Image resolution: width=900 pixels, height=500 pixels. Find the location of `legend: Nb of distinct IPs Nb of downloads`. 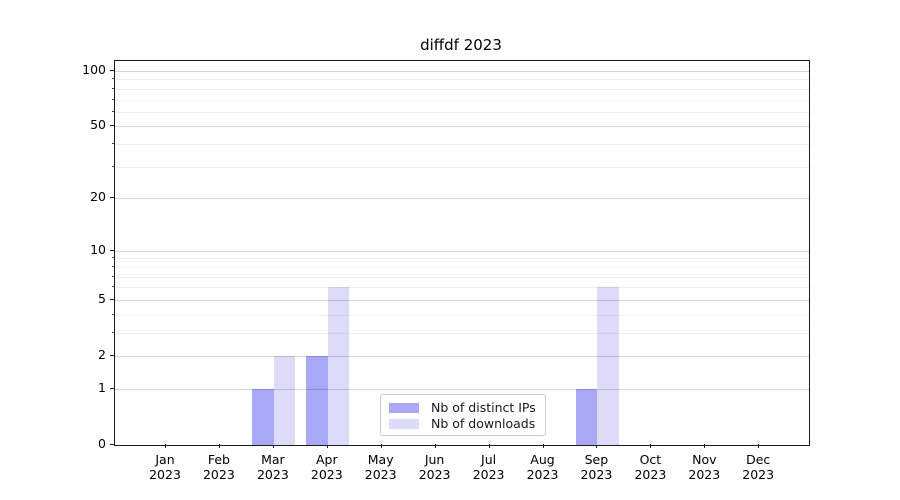

legend: Nb of distinct IPs Nb of downloads is located at coordinates (463, 415).